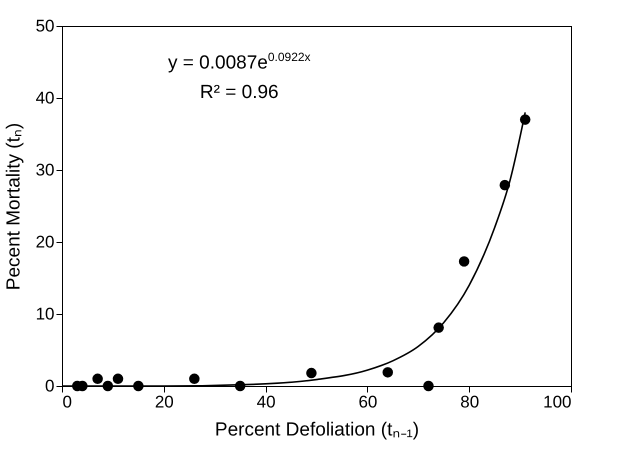 The image size is (621, 452). What do you see at coordinates (45, 170) in the screenshot?
I see `y-tick-label: 30` at bounding box center [45, 170].